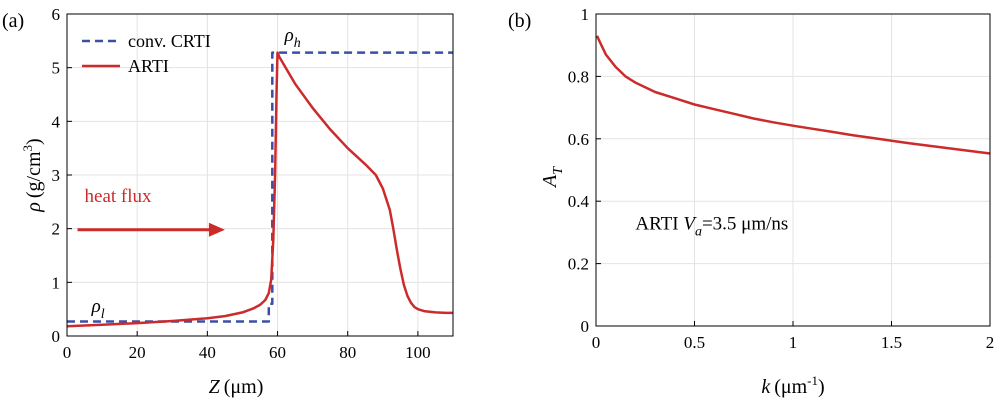 Image resolution: width=1000 pixels, height=403 pixels. Describe the element at coordinates (579, 201) in the screenshot. I see `y-tick-label: 0.4` at that location.